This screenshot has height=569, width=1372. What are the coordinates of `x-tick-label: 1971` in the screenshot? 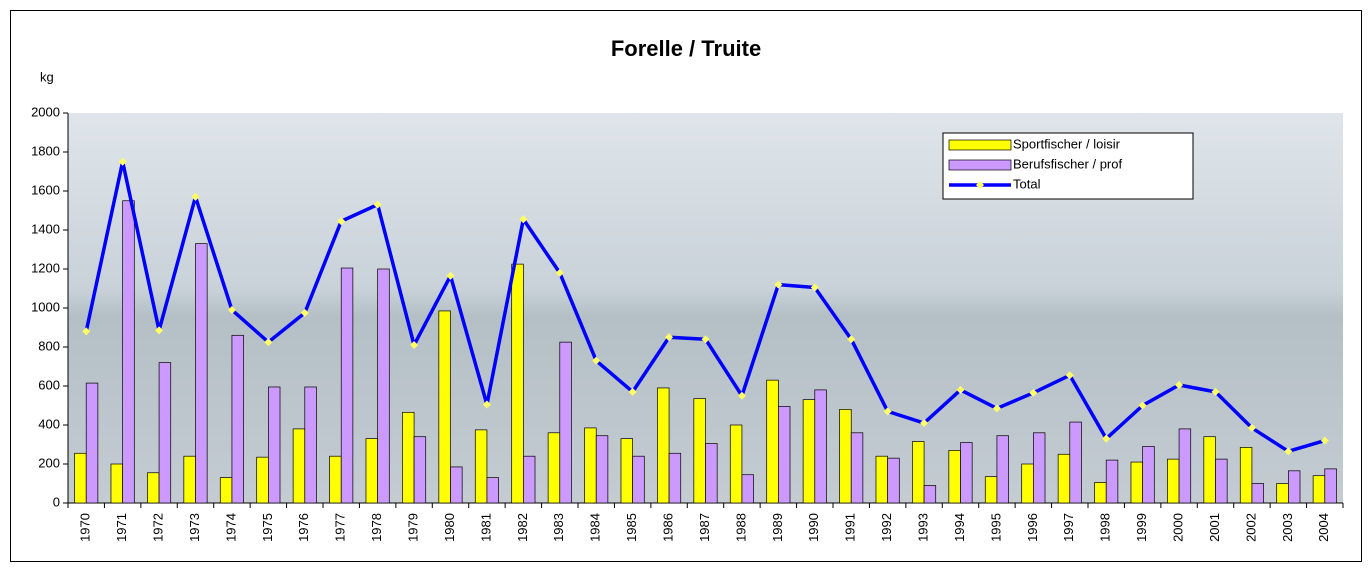 It's located at (121, 527).